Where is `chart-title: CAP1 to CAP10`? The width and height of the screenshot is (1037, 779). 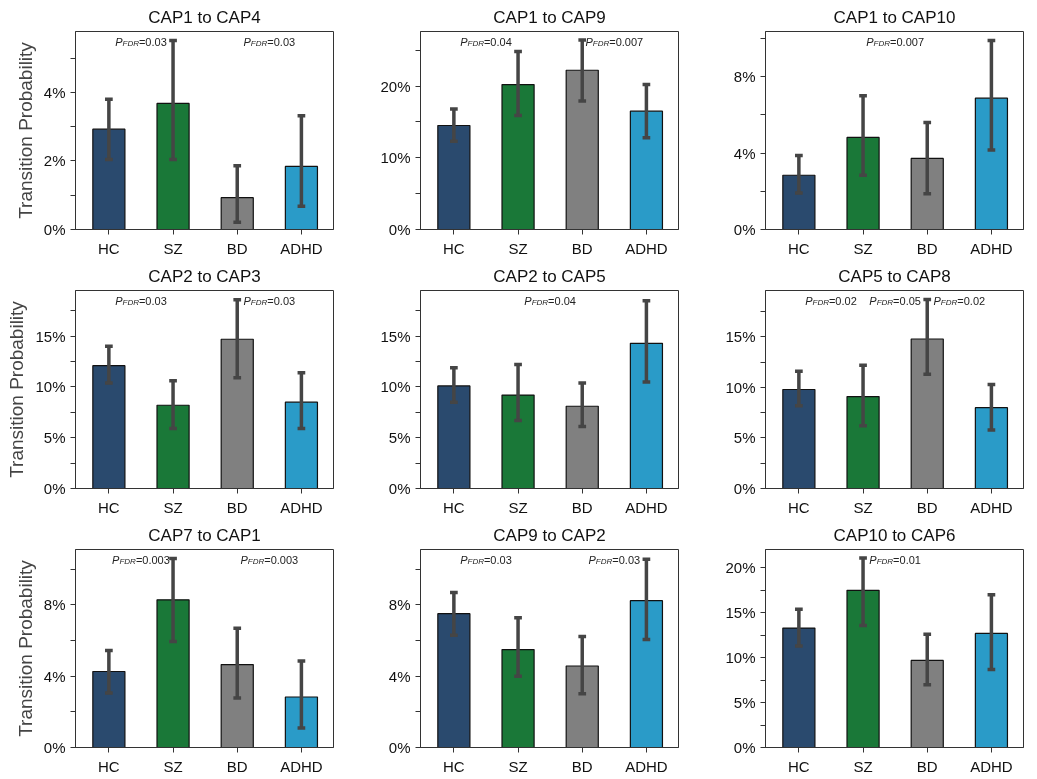 chart-title: CAP1 to CAP10 is located at coordinates (894, 17).